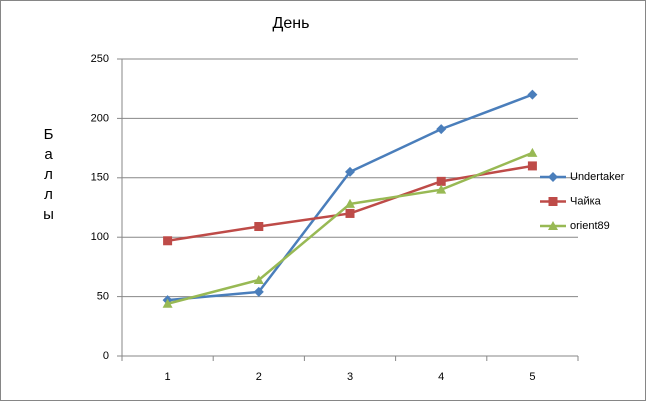 This screenshot has width=647, height=402. I want to click on x-tick-label: 3, so click(350, 377).